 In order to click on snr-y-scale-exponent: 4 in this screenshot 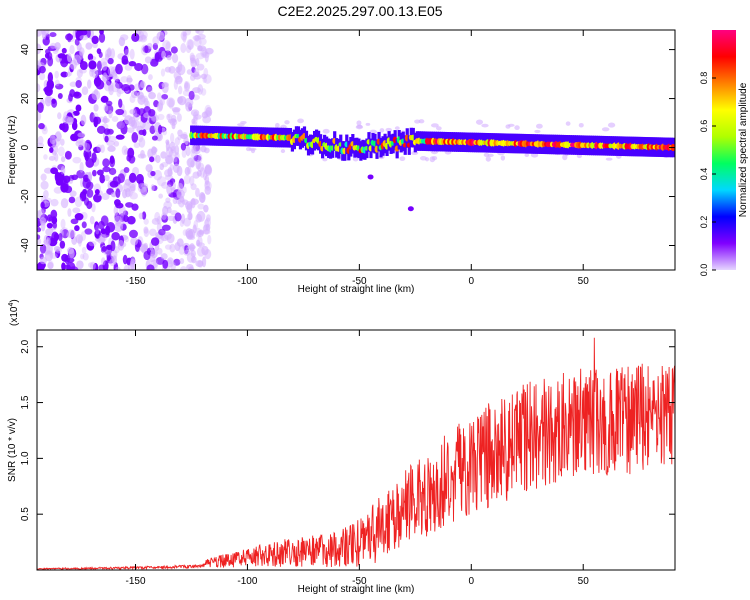, I will do `click(11, 305)`.